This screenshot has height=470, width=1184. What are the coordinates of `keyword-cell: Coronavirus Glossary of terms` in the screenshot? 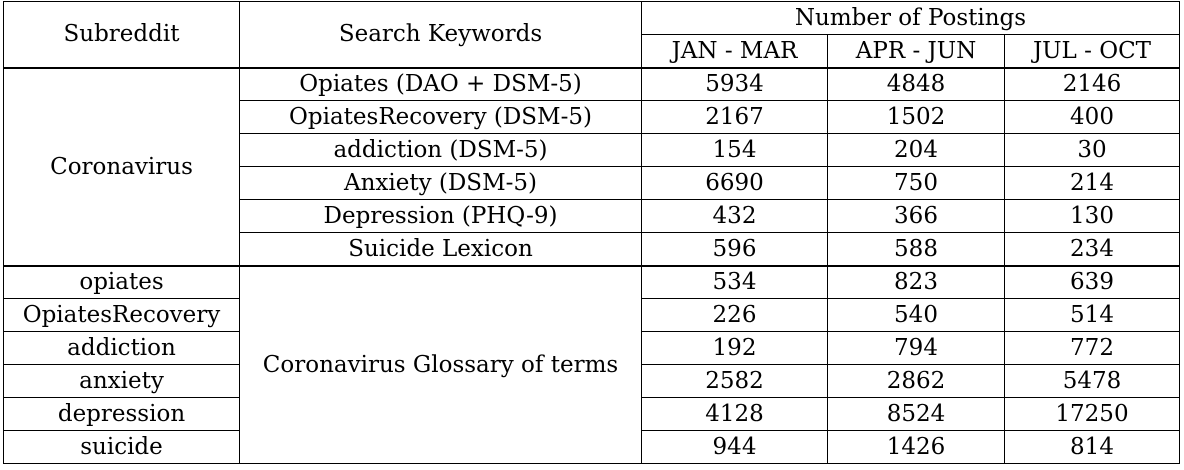 It's located at (440, 364).